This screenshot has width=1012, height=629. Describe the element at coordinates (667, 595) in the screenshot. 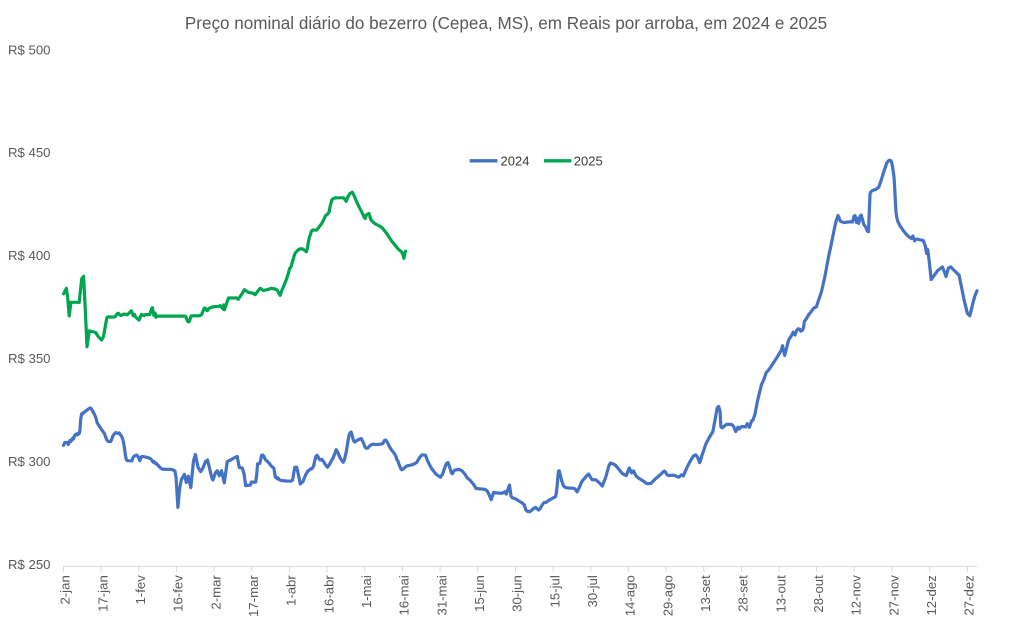

I see `svg-text: 29-ago` at that location.